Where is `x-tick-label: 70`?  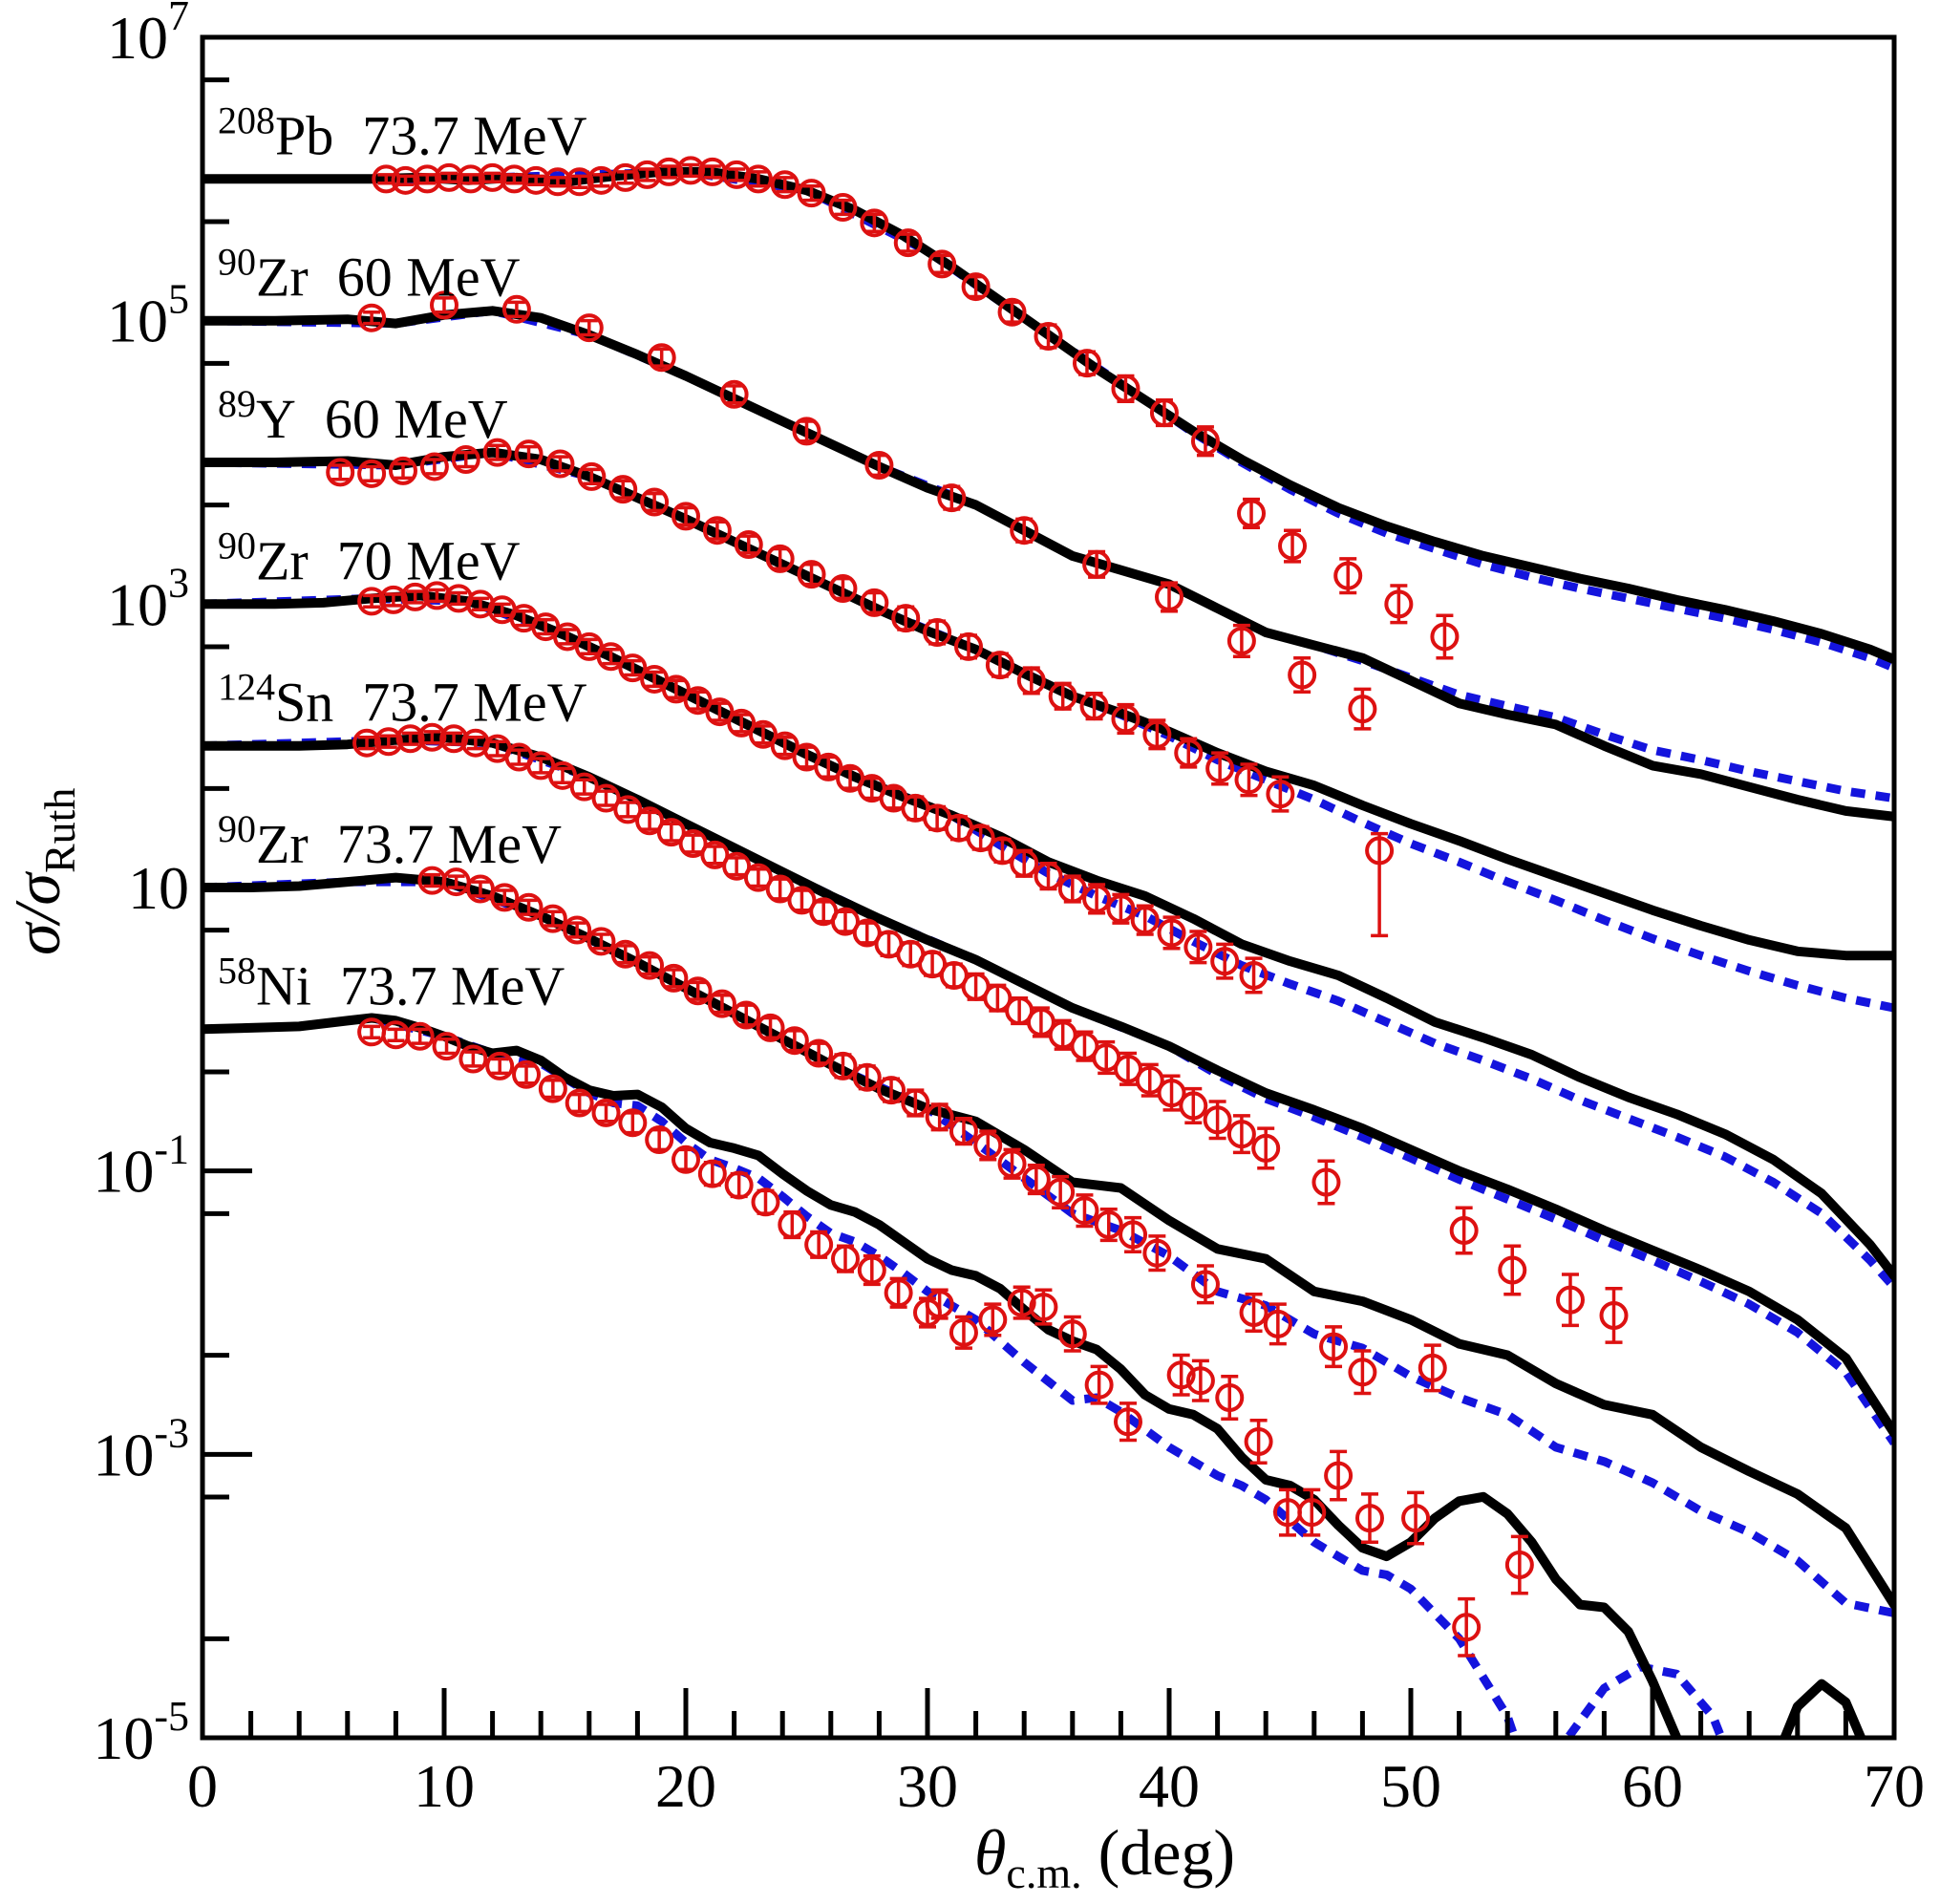 x-tick-label: 70 is located at coordinates (1894, 1786).